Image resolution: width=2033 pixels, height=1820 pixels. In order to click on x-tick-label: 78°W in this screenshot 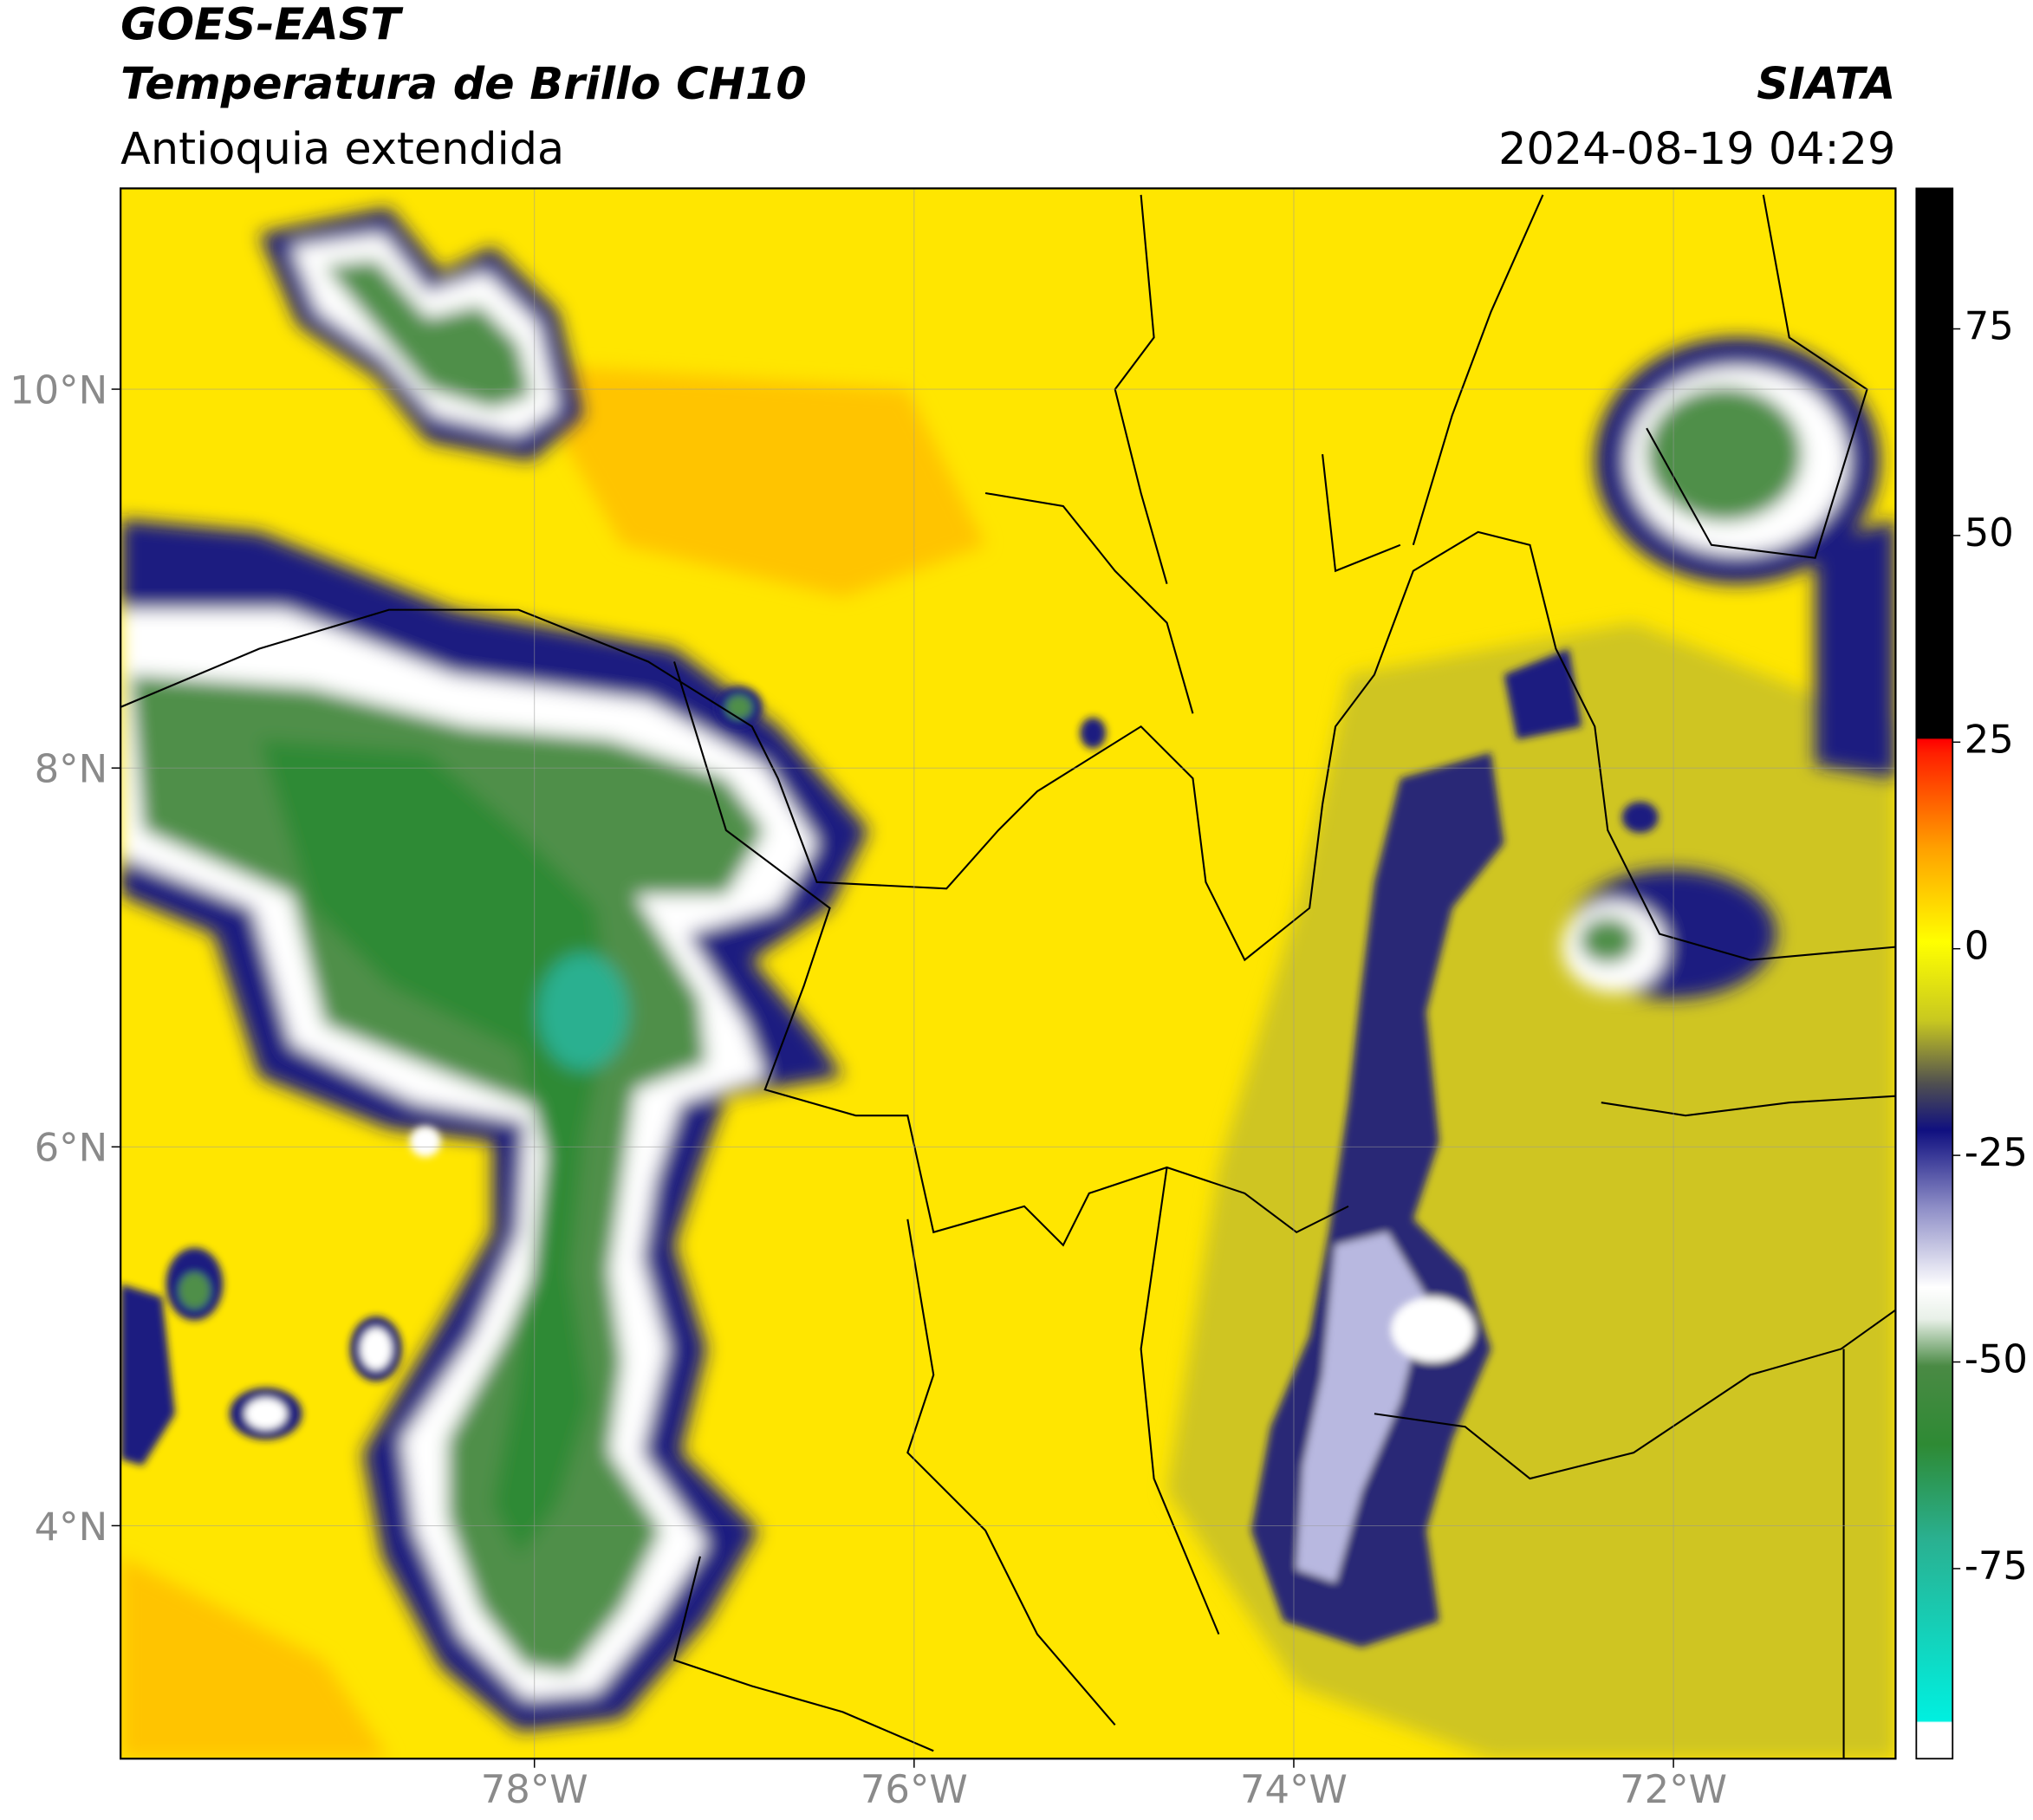, I will do `click(534, 1789)`.